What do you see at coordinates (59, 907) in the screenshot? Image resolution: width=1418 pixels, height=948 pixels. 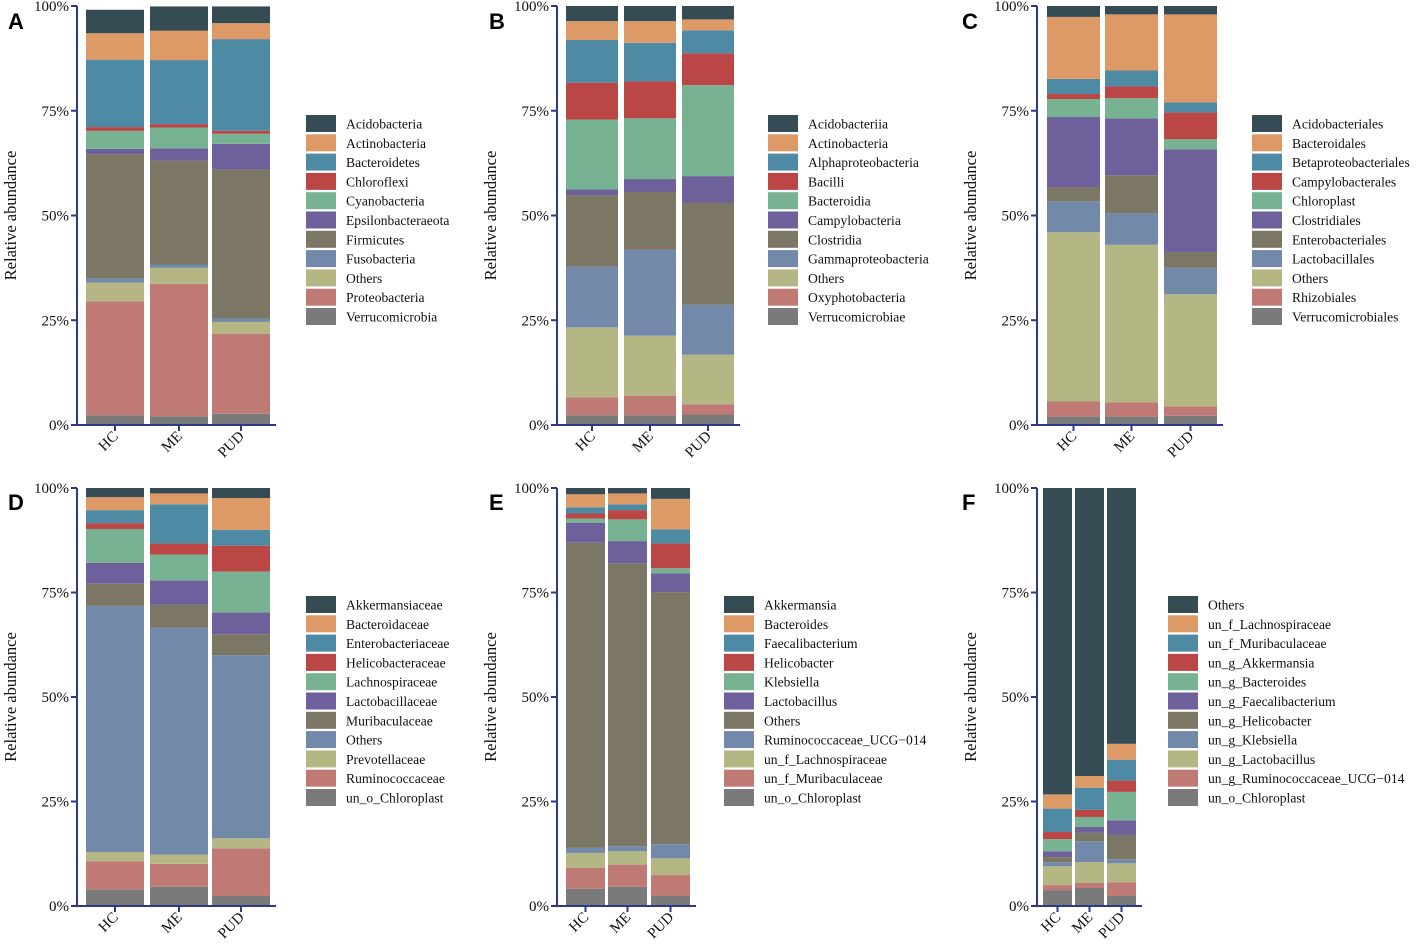 I see `panel-d-ytick-label: 0%` at bounding box center [59, 907].